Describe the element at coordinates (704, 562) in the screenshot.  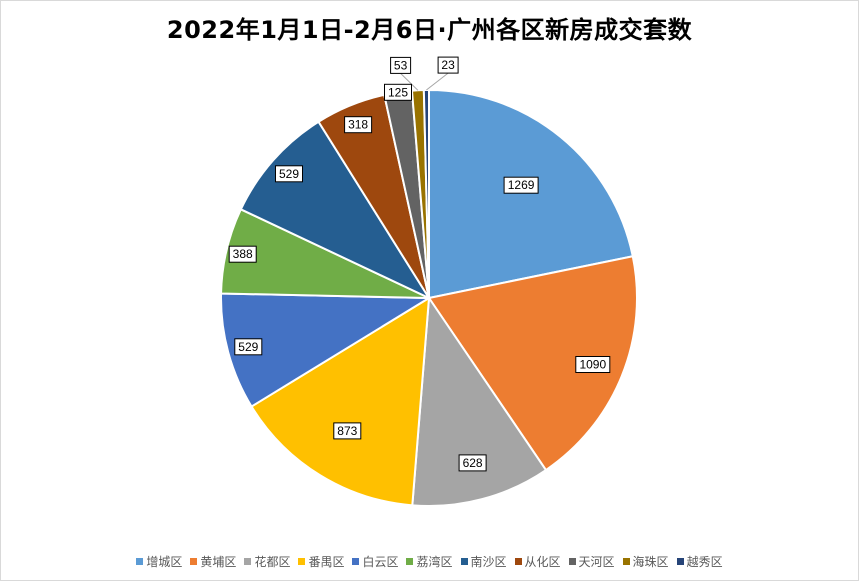
I see `legend-label: 越秀区` at that location.